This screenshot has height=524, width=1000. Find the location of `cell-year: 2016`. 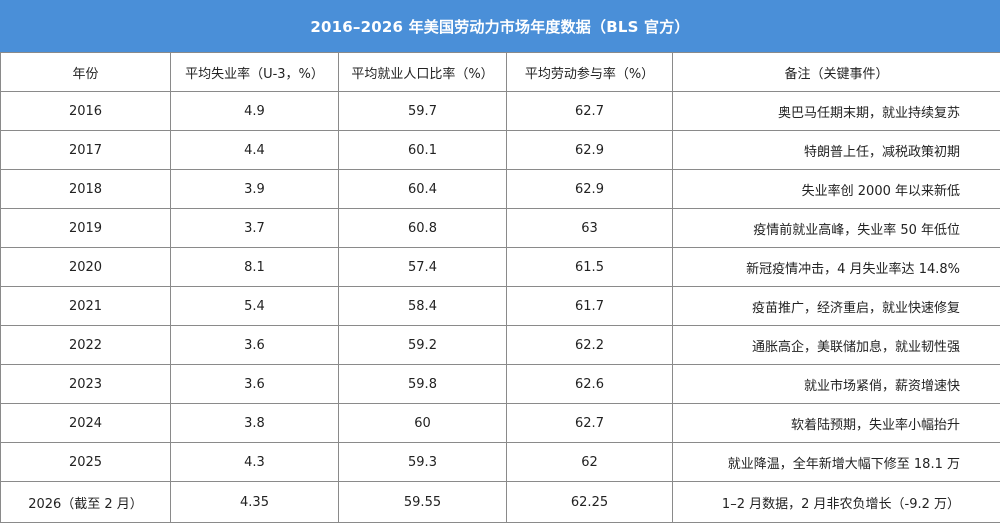

cell-year: 2016 is located at coordinates (85, 111).